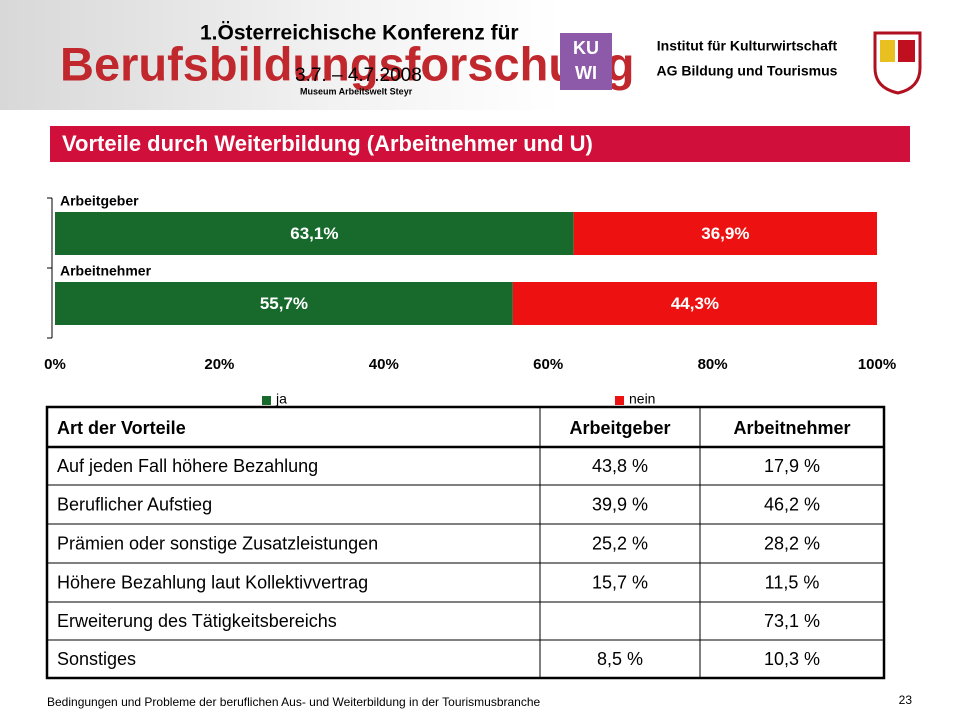 This screenshot has width=960, height=720. What do you see at coordinates (134, 504) in the screenshot?
I see `table-cell: Beruflicher Aufstieg` at bounding box center [134, 504].